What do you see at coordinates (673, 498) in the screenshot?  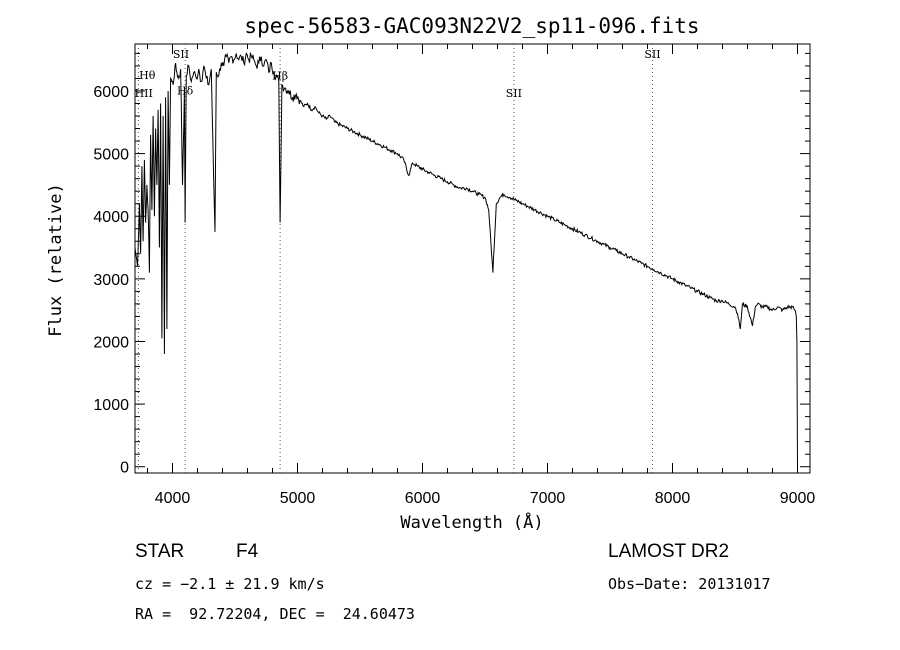 I see `x-tick-label: 8000` at bounding box center [673, 498].